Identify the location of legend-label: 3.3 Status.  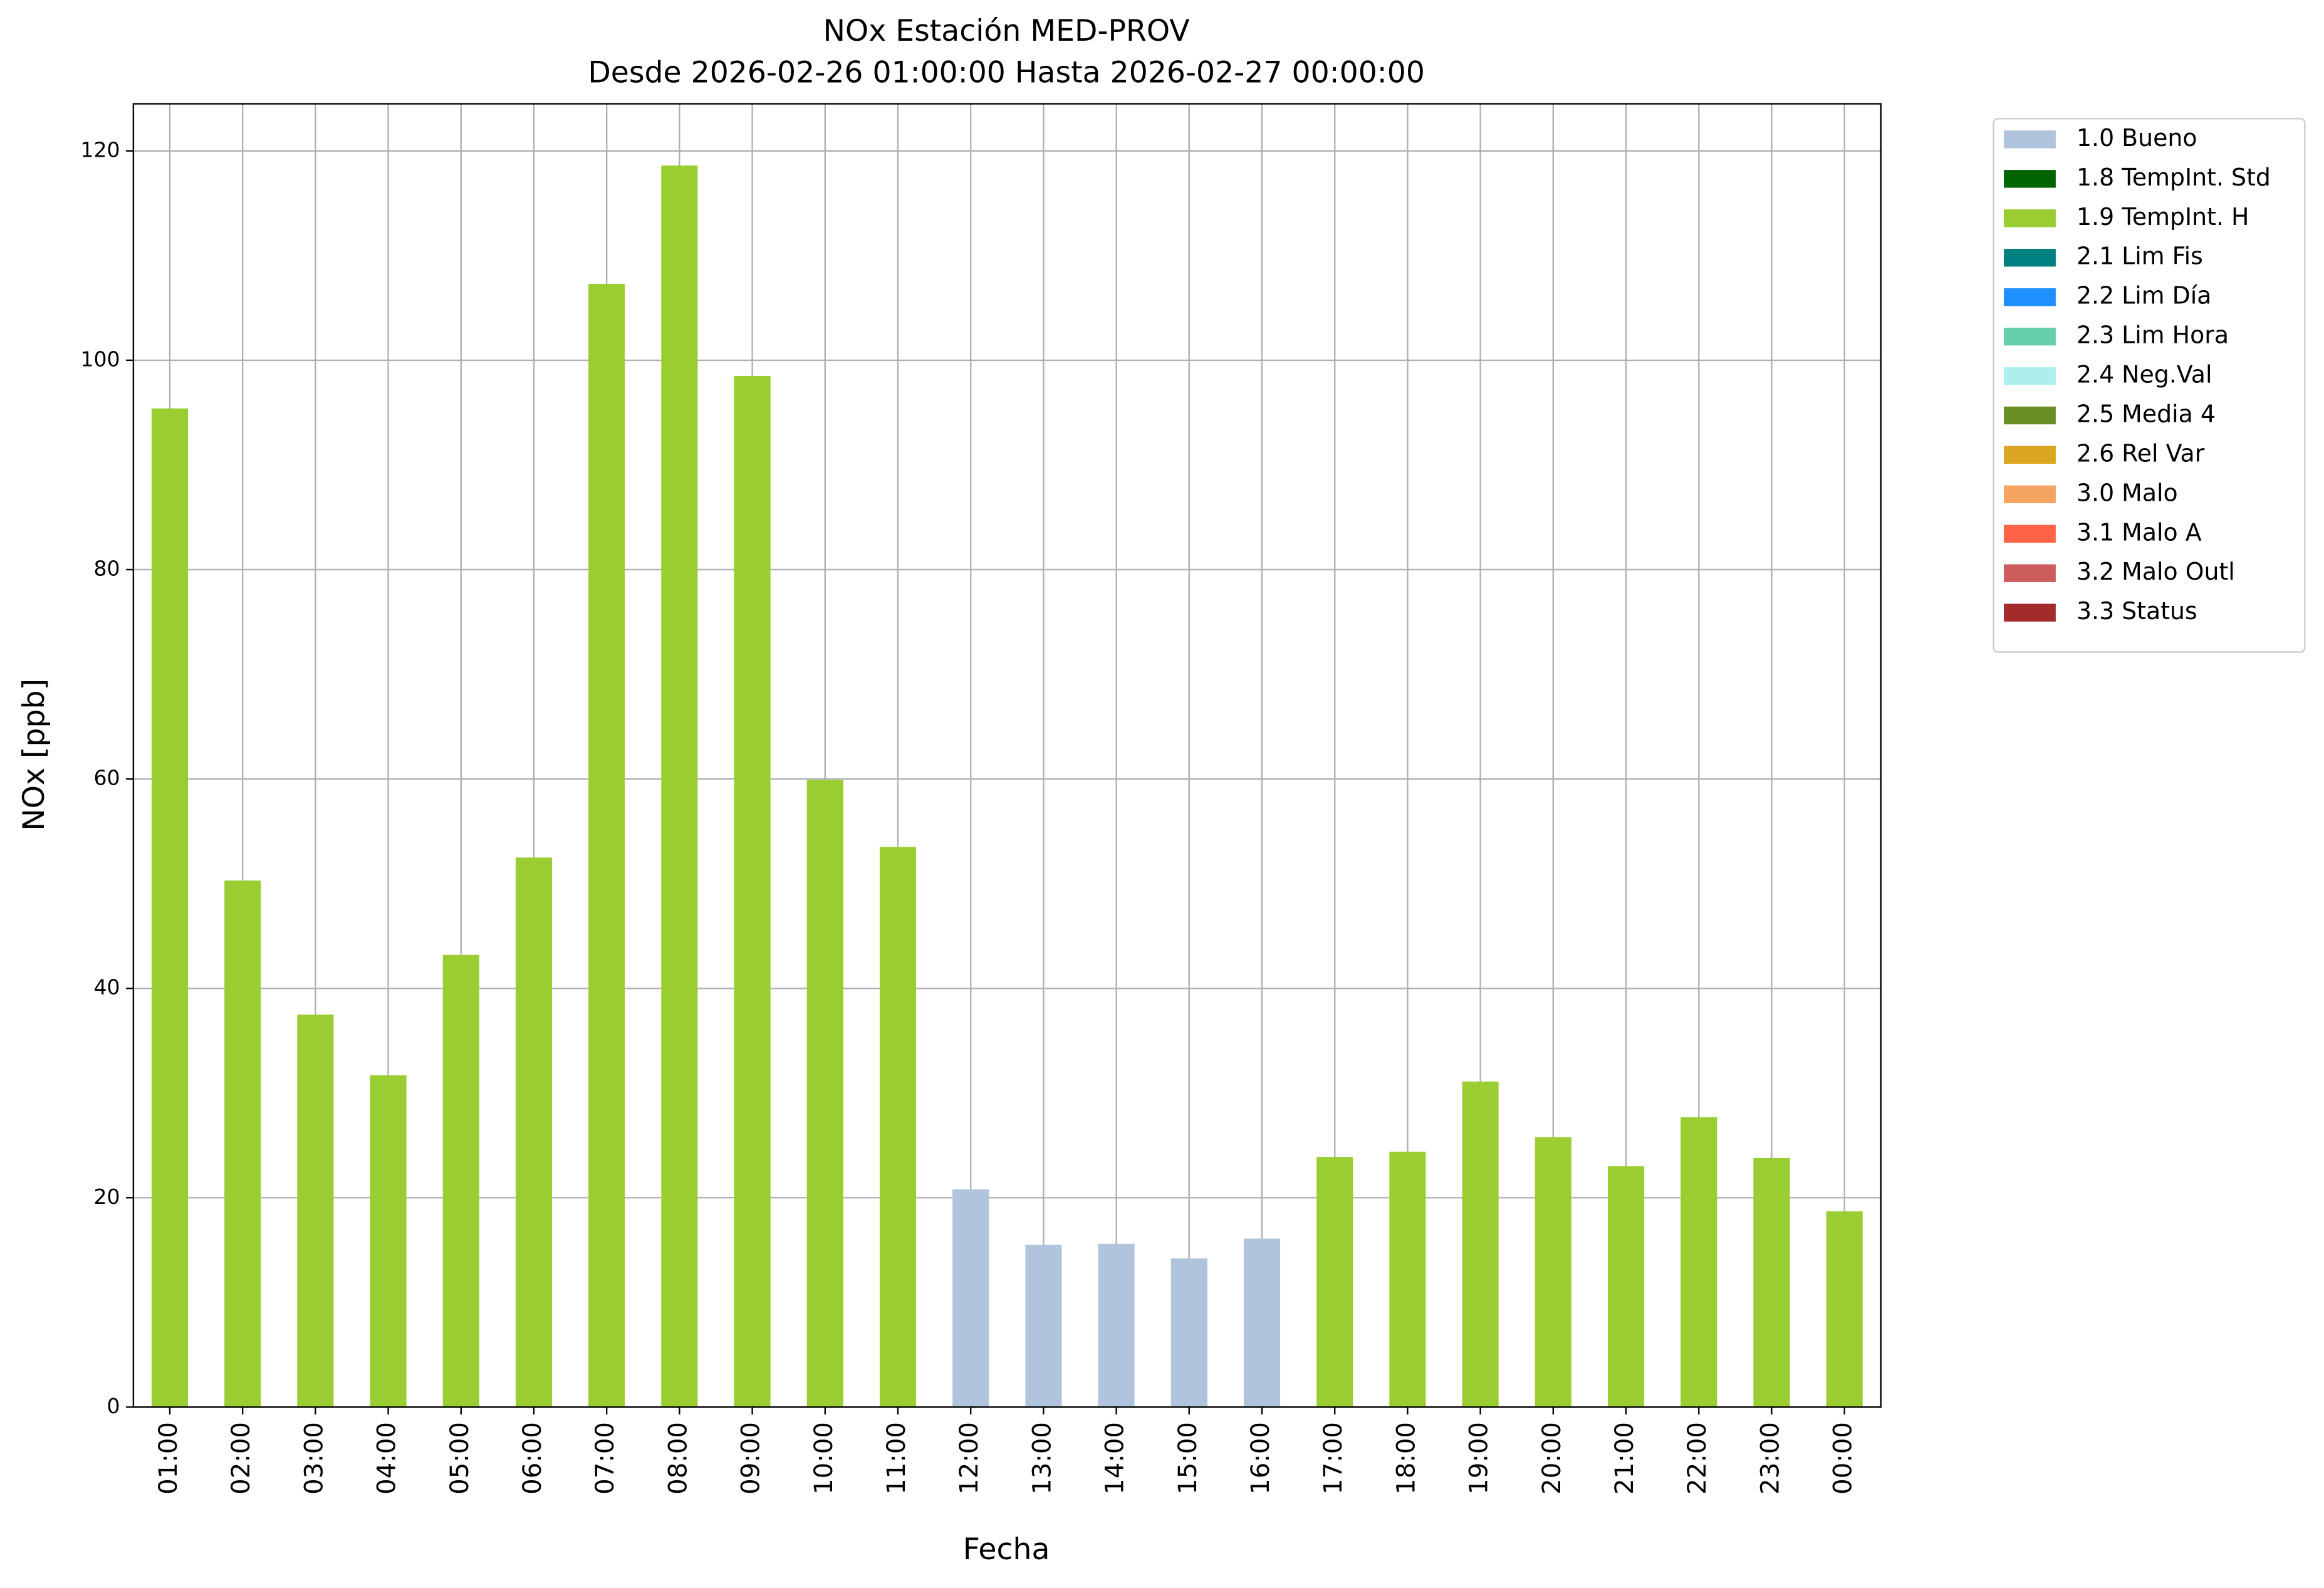
(2136, 611).